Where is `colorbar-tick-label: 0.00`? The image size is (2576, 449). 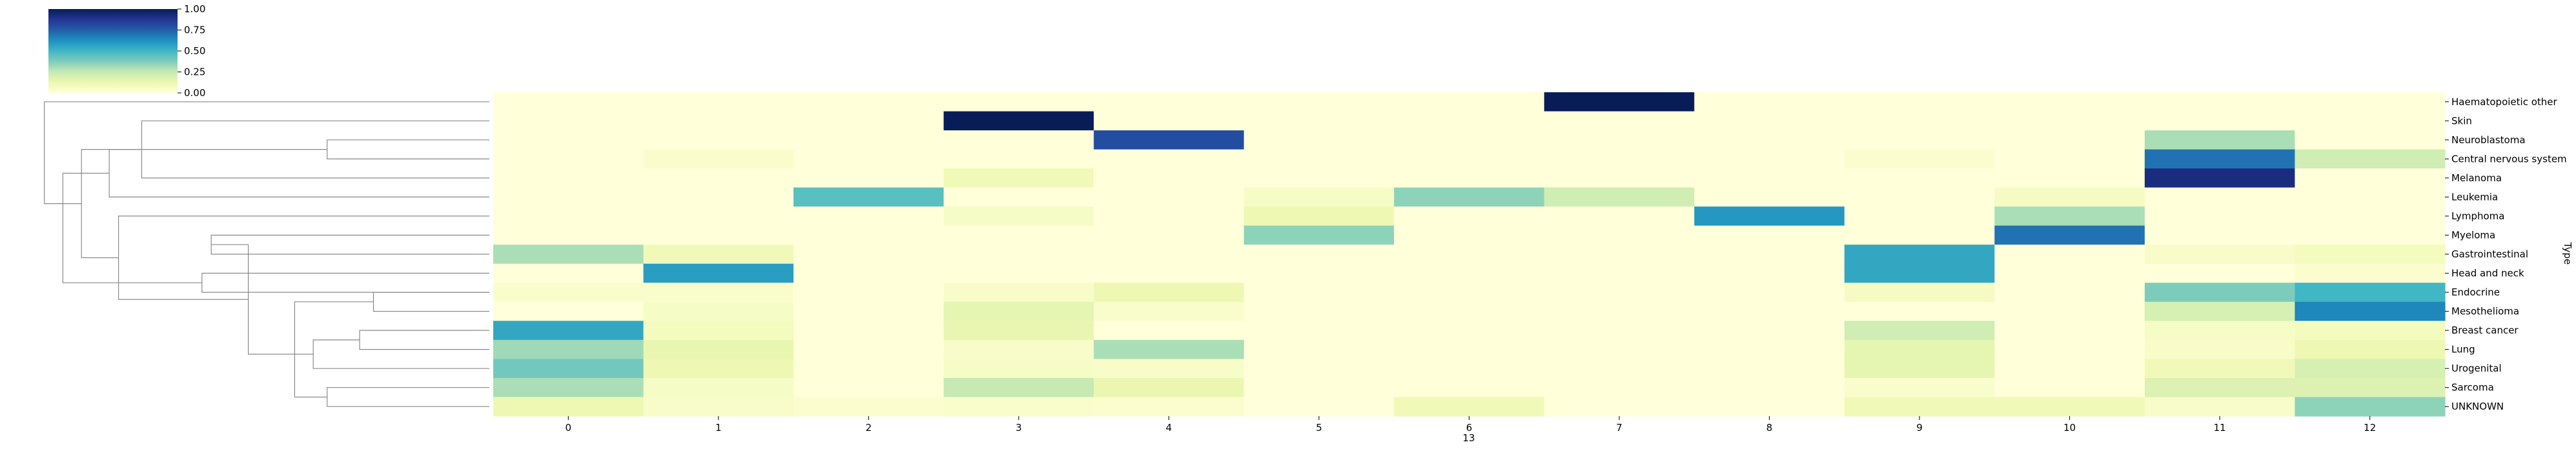 colorbar-tick-label: 0.00 is located at coordinates (194, 93).